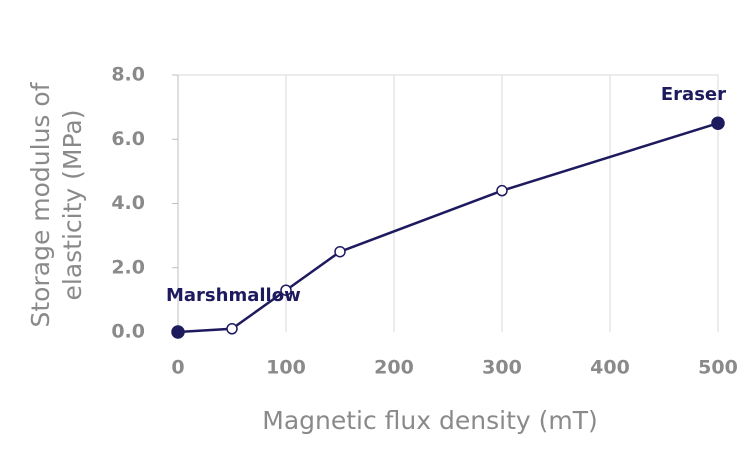  I want to click on x-tick-label: 500, so click(718, 368).